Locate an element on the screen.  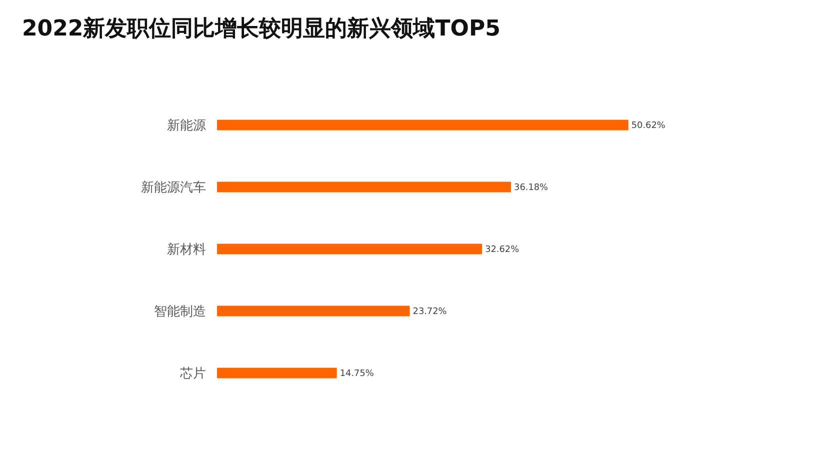
y-tick-label: 智能制造 is located at coordinates (180, 312).